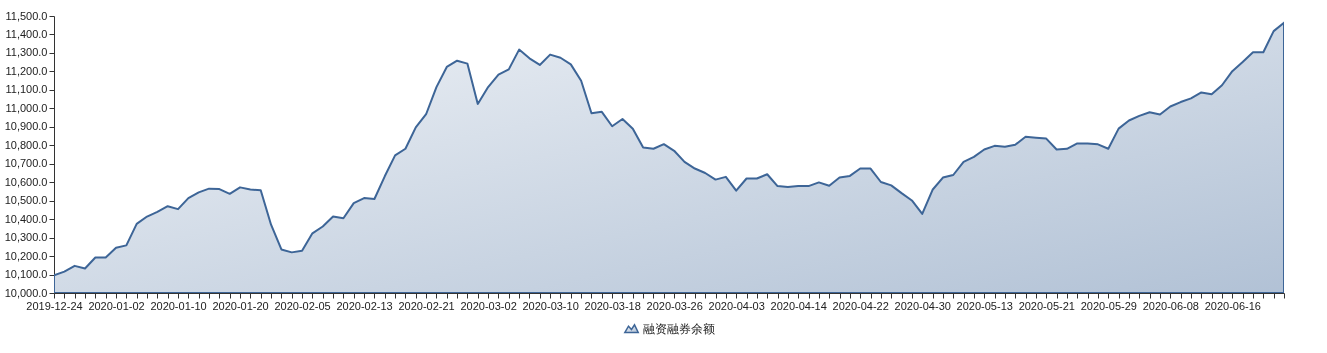  I want to click on x-tick-label: 2020-04-03, so click(736, 305).